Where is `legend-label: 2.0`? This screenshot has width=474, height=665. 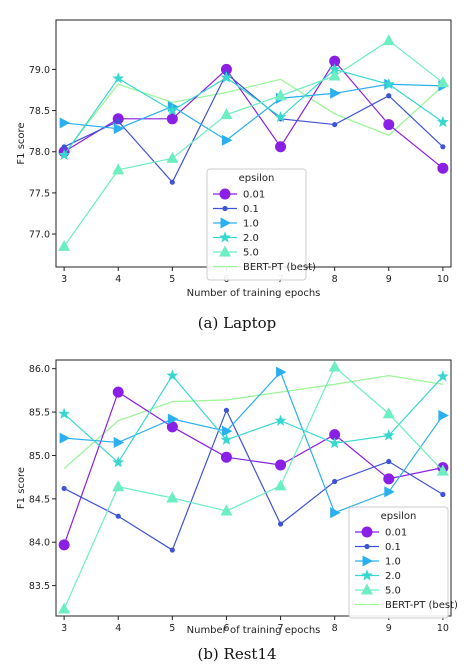 legend-label: 2.0 is located at coordinates (251, 238).